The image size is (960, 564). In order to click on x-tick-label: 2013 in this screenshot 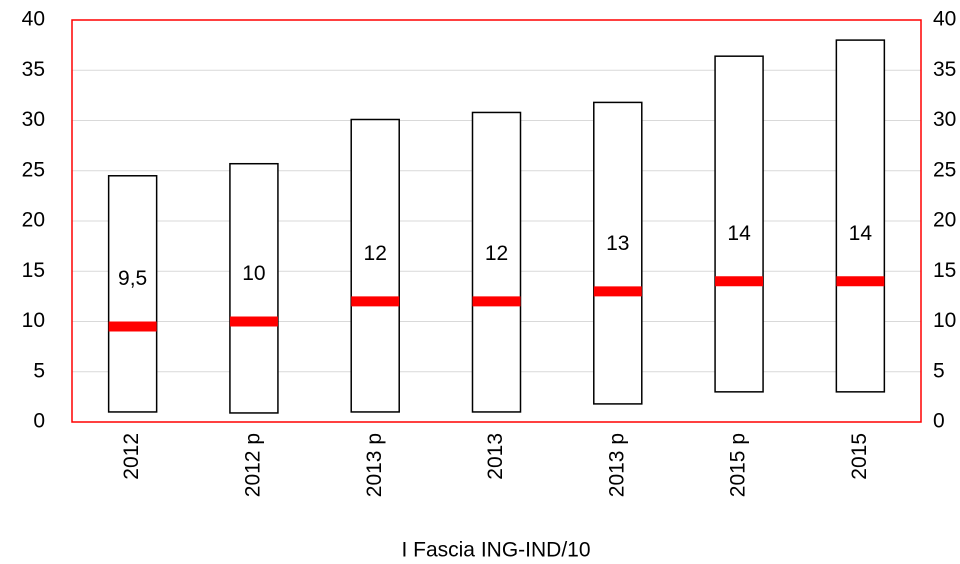, I will do `click(495, 456)`.